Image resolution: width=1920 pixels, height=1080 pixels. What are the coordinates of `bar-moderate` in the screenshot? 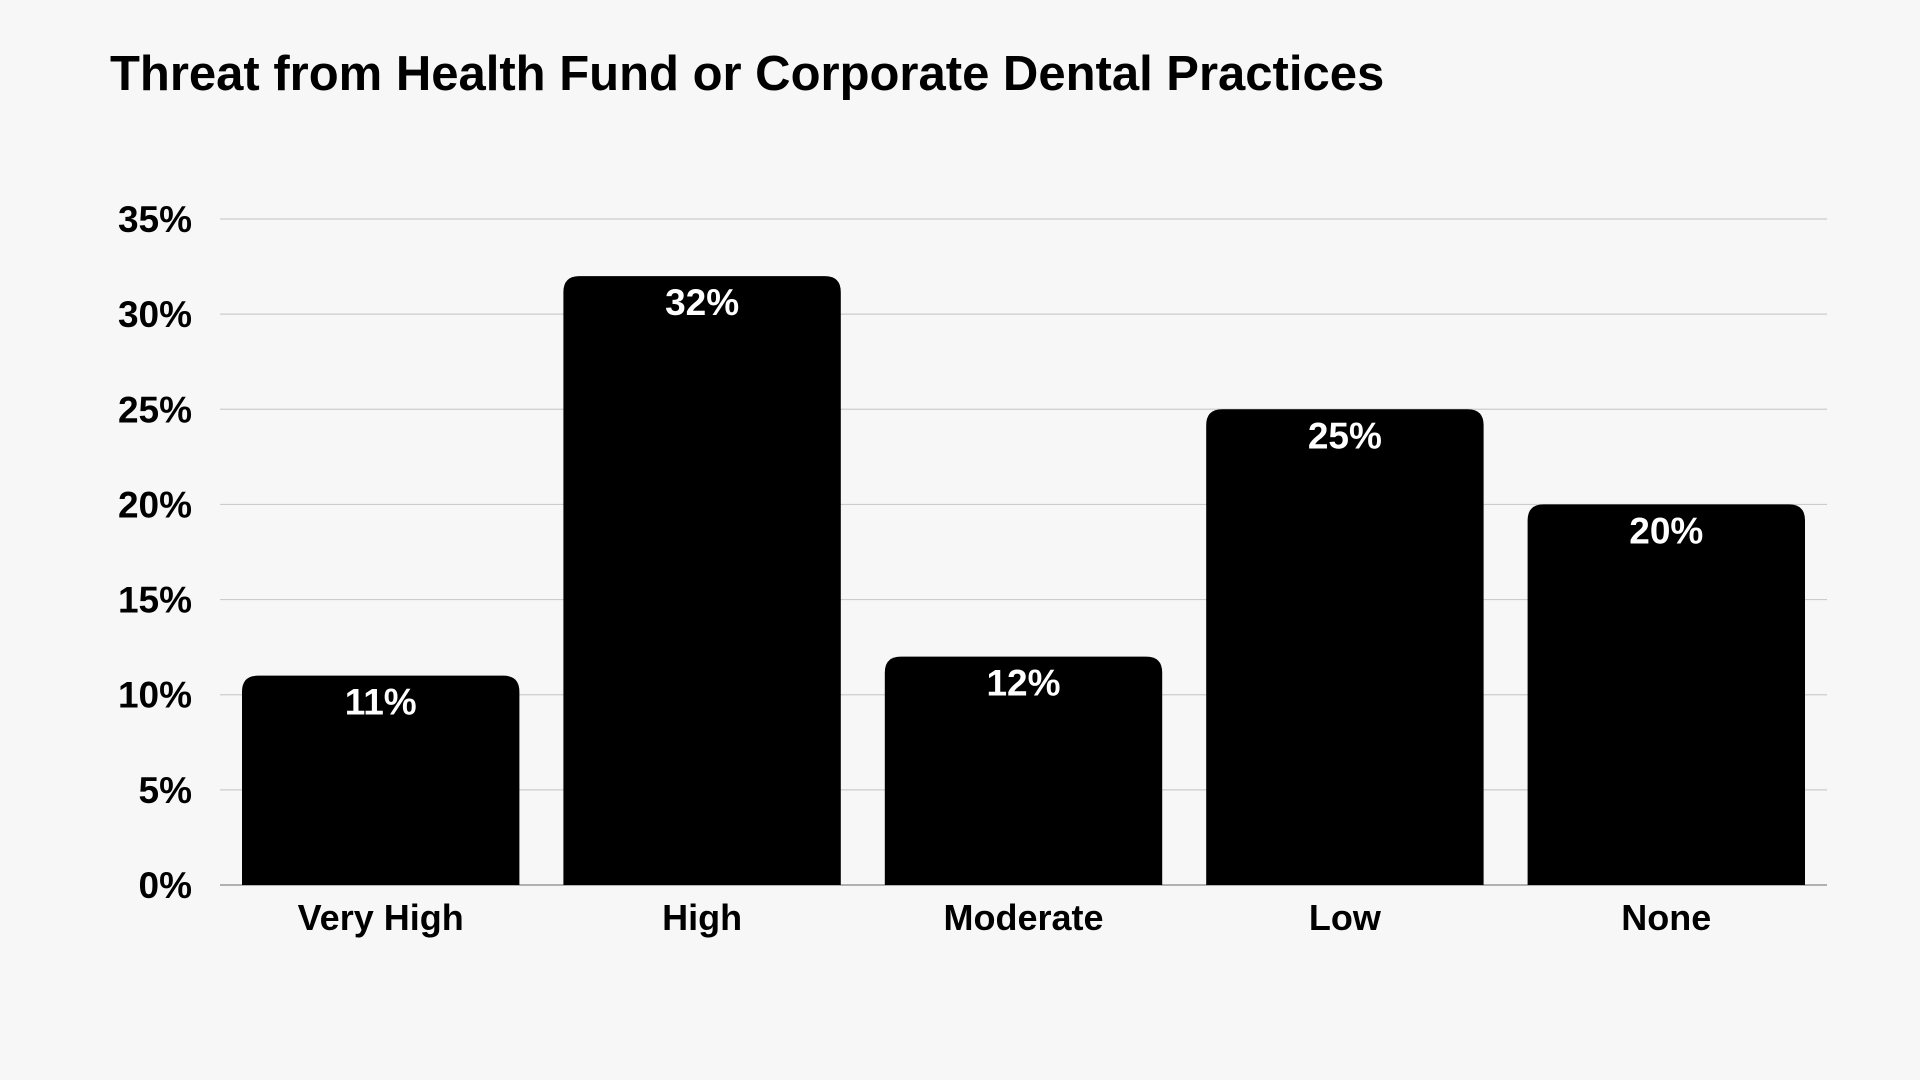 It's located at (1023, 770).